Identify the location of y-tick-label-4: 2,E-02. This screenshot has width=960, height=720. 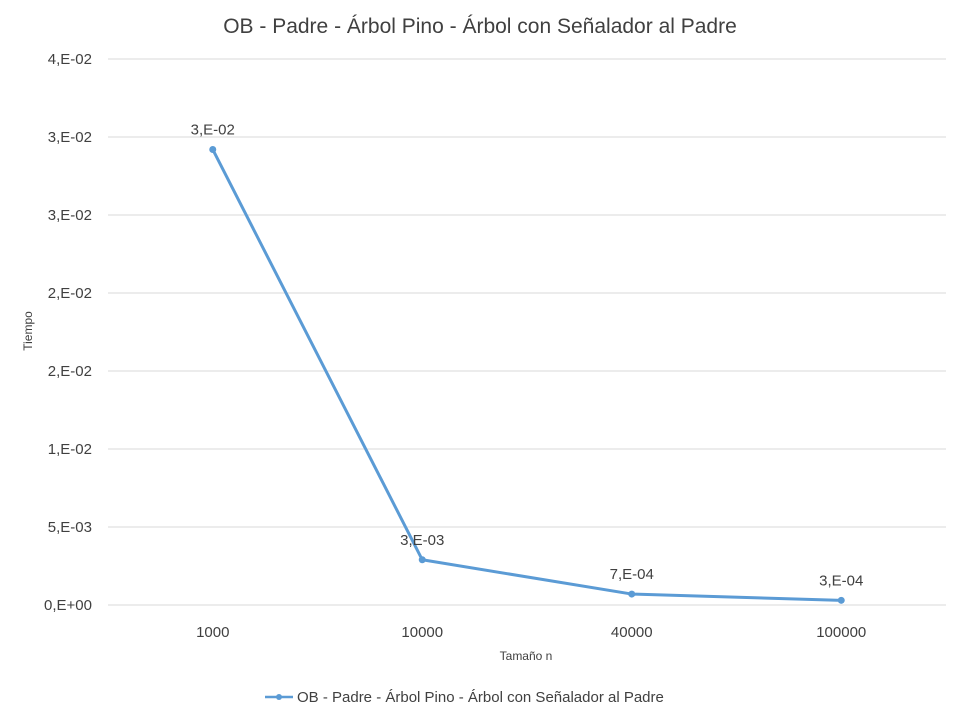
(70, 293).